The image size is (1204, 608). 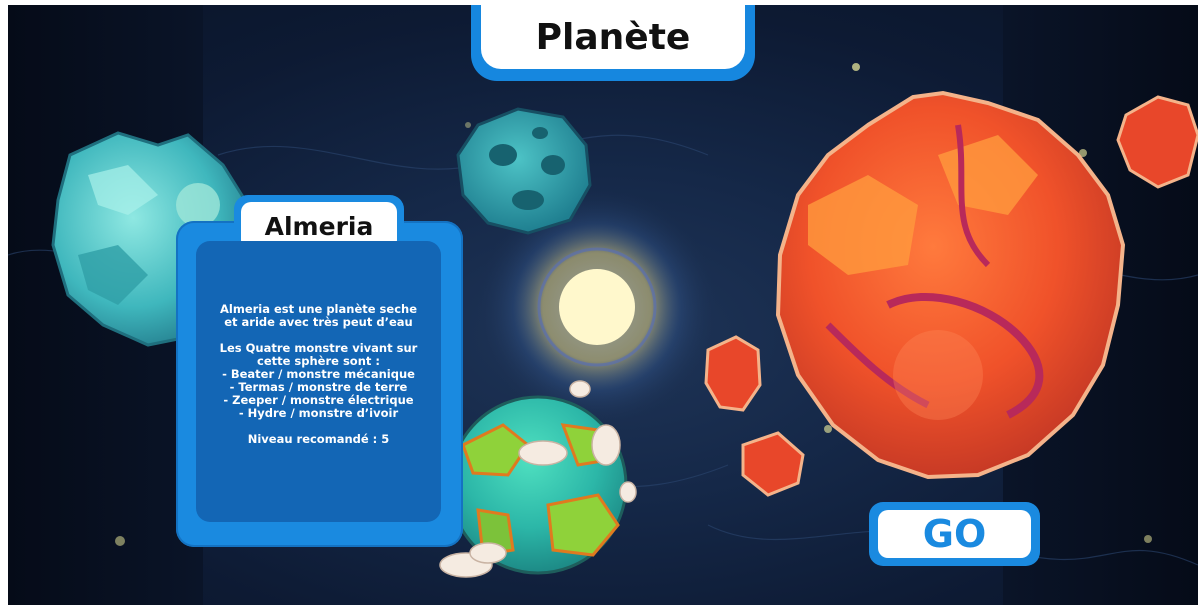 I want to click on go-button-face: GO, so click(x=954, y=534).